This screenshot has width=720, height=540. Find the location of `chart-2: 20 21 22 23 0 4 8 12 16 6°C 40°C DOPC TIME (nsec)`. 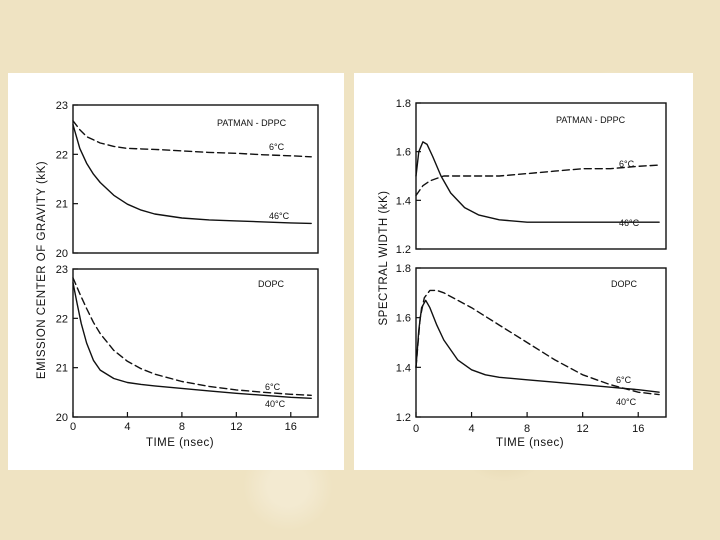

chart-2: 20 21 22 23 0 4 8 12 16 6°C 40°C DOPC TIME (nsec) is located at coordinates (187, 356).